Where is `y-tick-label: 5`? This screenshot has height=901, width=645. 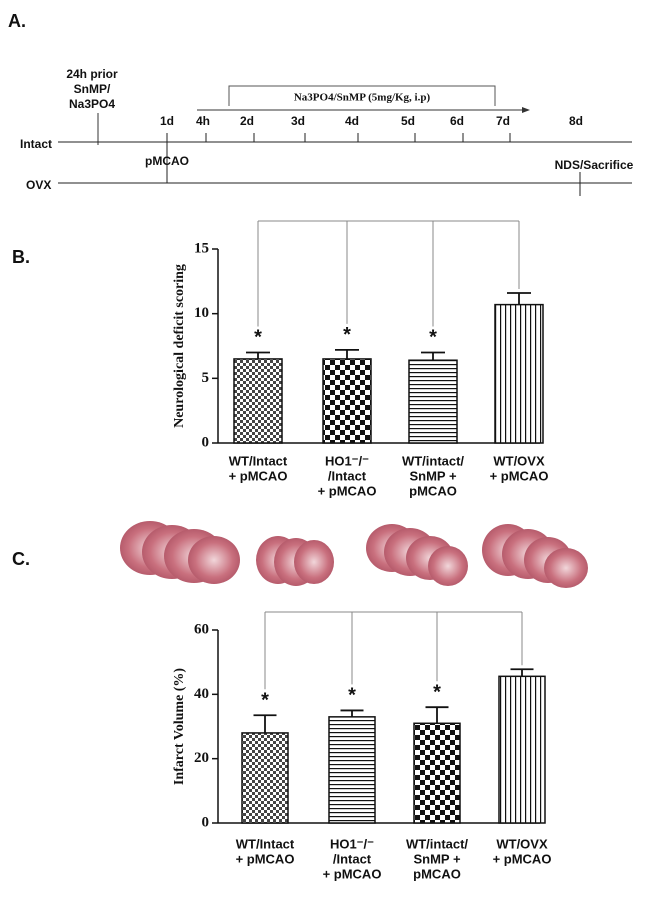
y-tick-label: 5 is located at coordinates (206, 378).